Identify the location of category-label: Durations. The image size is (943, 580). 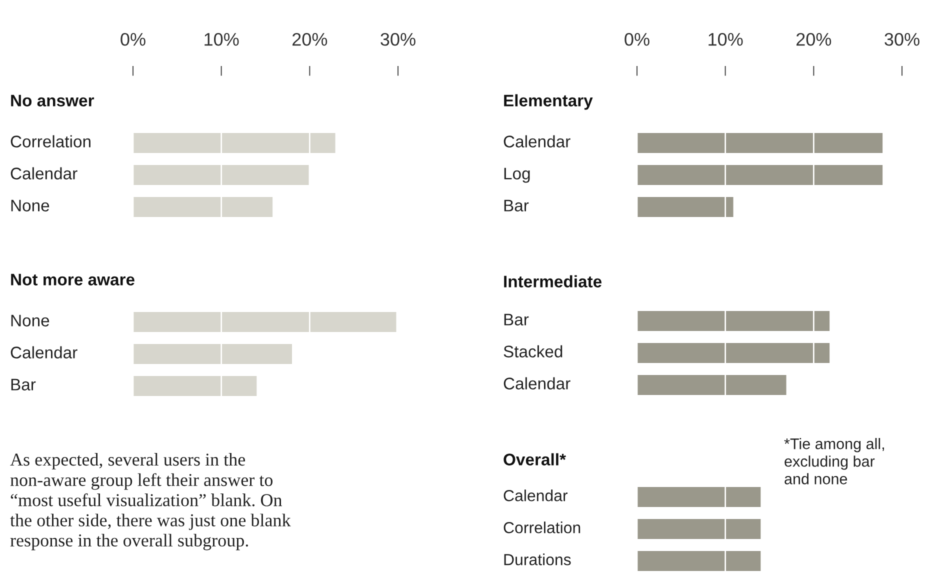
(537, 560).